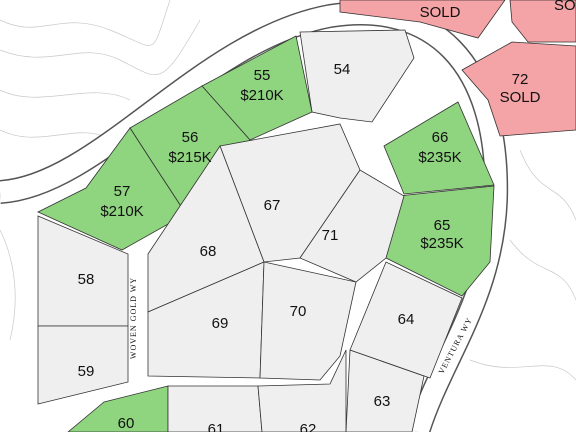 This screenshot has height=432, width=576. What do you see at coordinates (189, 157) in the screenshot?
I see `lot-price: $215K` at bounding box center [189, 157].